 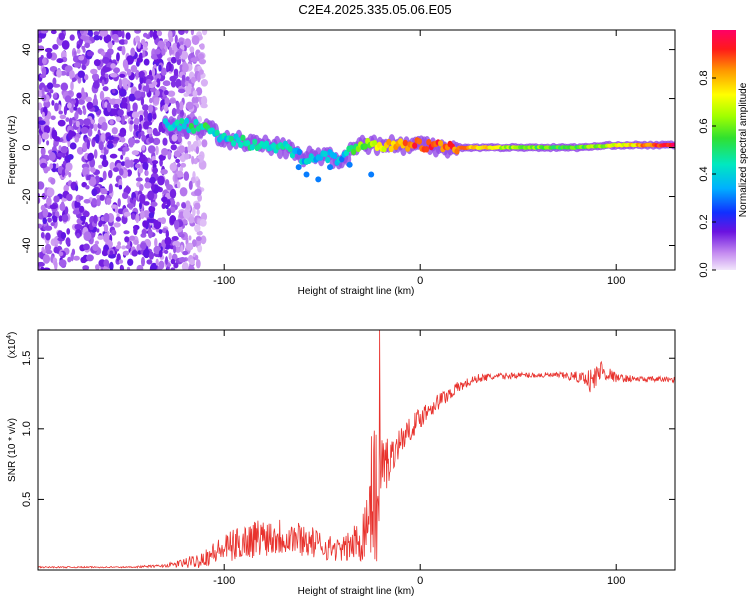 What do you see at coordinates (704, 173) in the screenshot?
I see `colorbar-tick-label: 0.4` at bounding box center [704, 173].